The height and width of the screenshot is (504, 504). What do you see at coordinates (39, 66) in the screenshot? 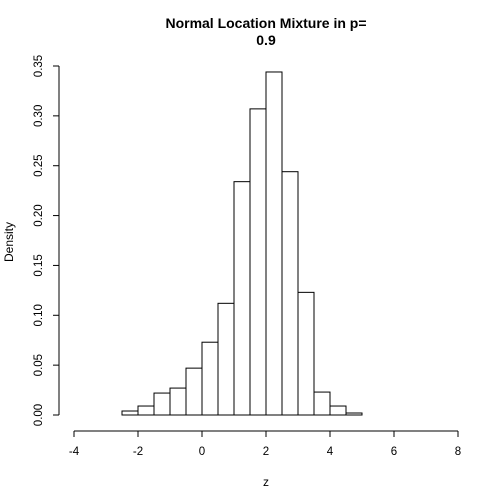
I see `y-tick-label: 0.35` at bounding box center [39, 66].